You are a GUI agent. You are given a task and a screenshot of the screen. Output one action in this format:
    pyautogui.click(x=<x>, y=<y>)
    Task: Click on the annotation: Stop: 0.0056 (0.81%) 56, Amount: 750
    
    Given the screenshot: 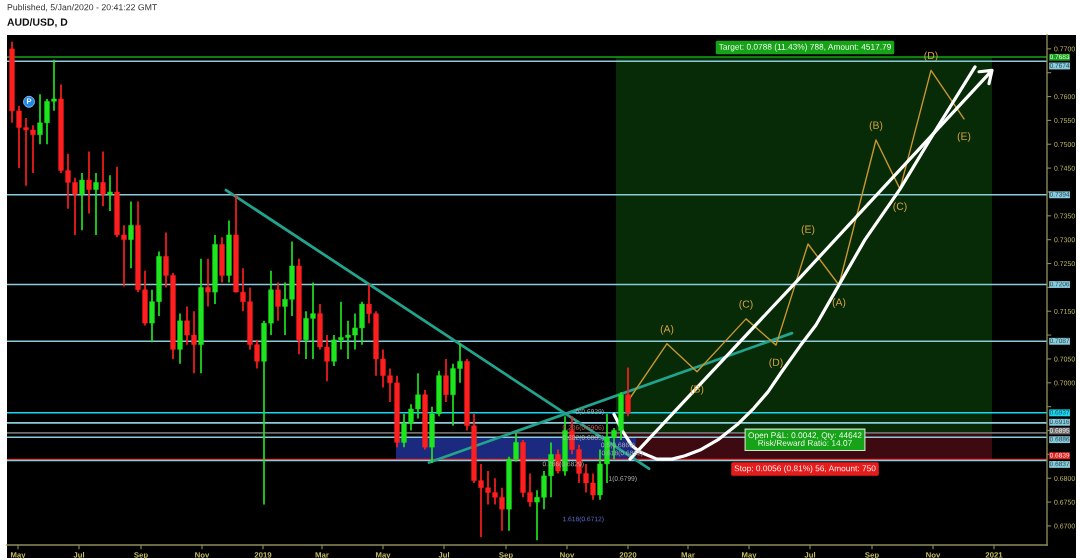 What is the action you would take?
    pyautogui.click(x=805, y=469)
    